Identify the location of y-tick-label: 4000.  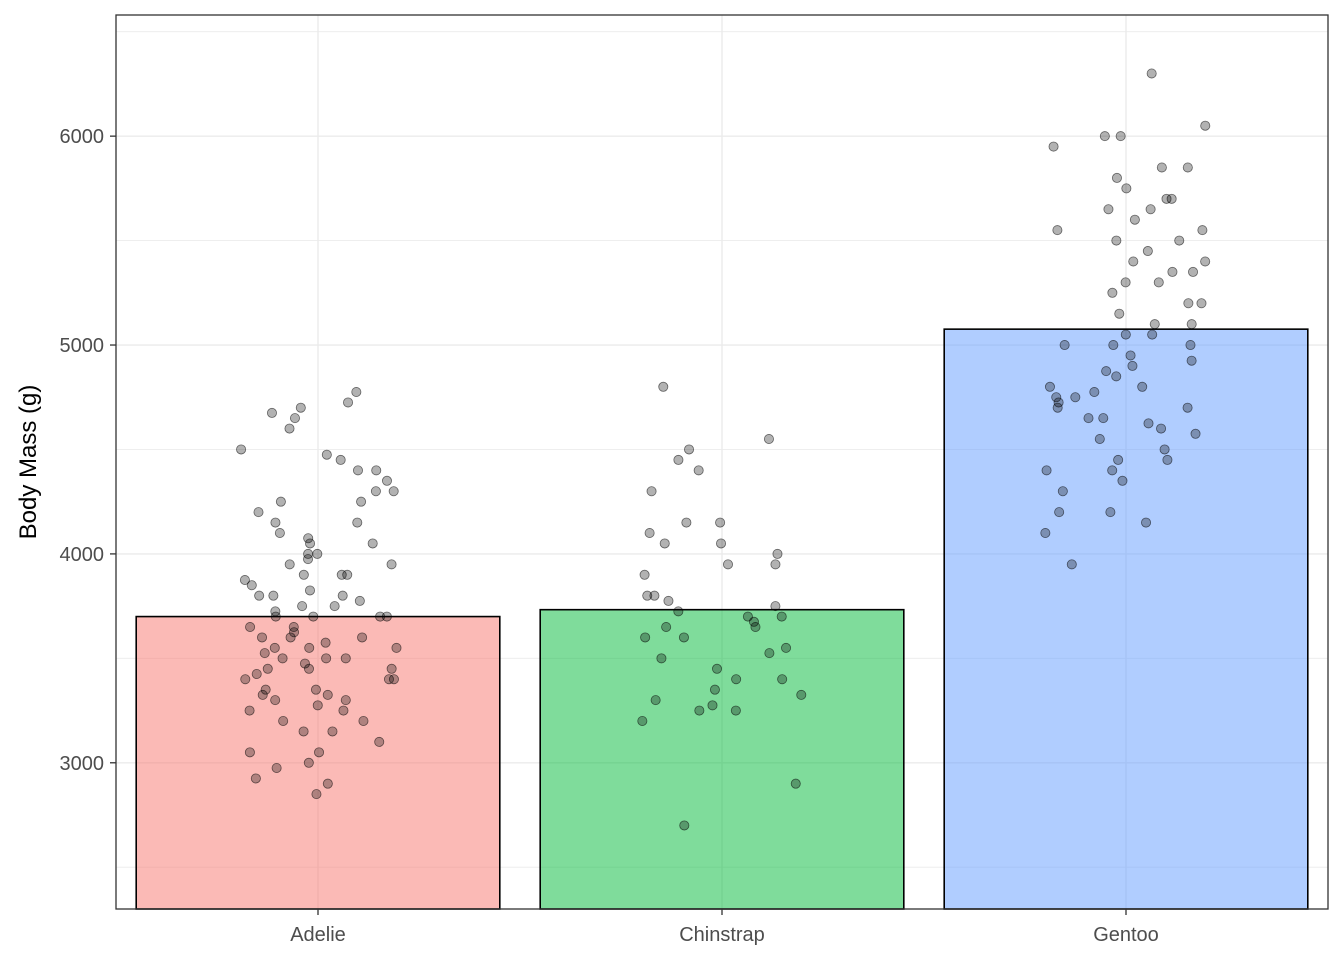
(82, 555).